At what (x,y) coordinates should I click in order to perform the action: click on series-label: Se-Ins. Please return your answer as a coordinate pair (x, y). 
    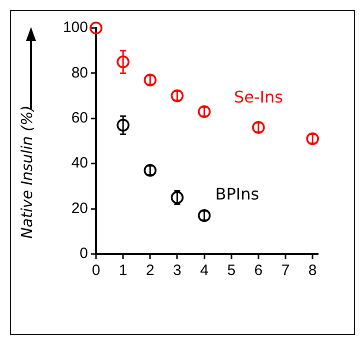
    Looking at the image, I should click on (258, 97).